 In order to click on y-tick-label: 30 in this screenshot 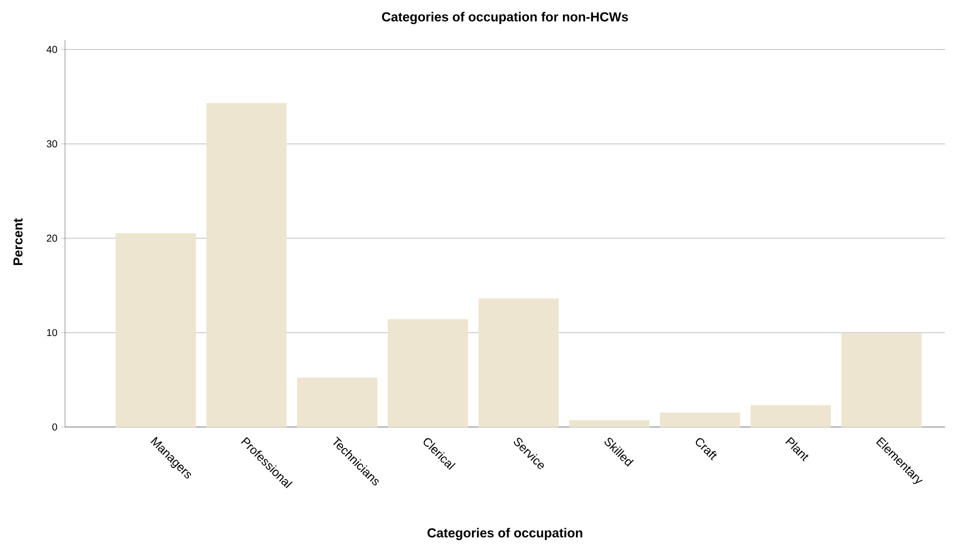, I will do `click(52, 144)`.